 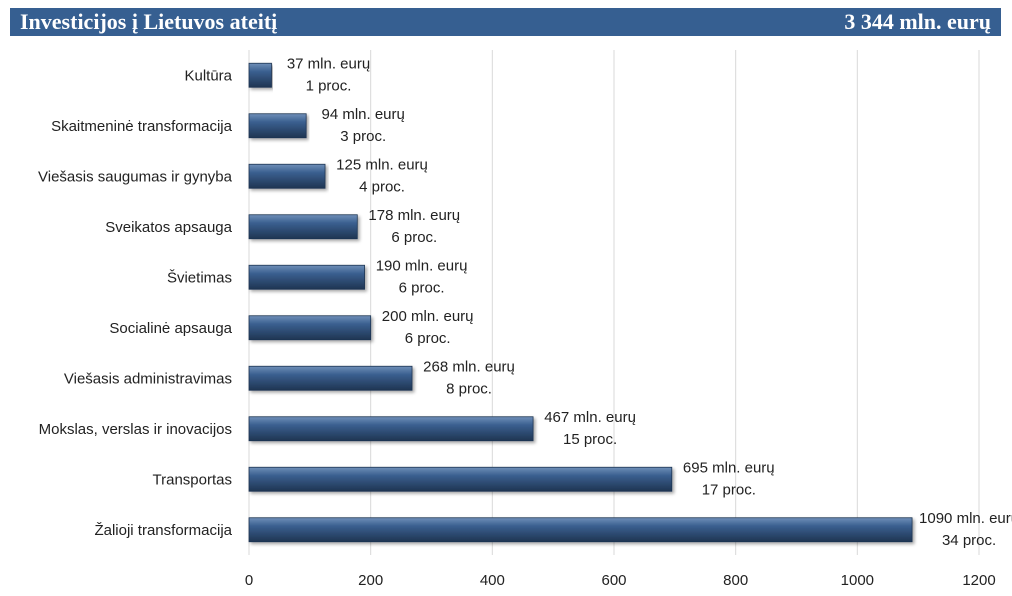 What do you see at coordinates (382, 164) in the screenshot?
I see `value-label: 125 mln. eurų` at bounding box center [382, 164].